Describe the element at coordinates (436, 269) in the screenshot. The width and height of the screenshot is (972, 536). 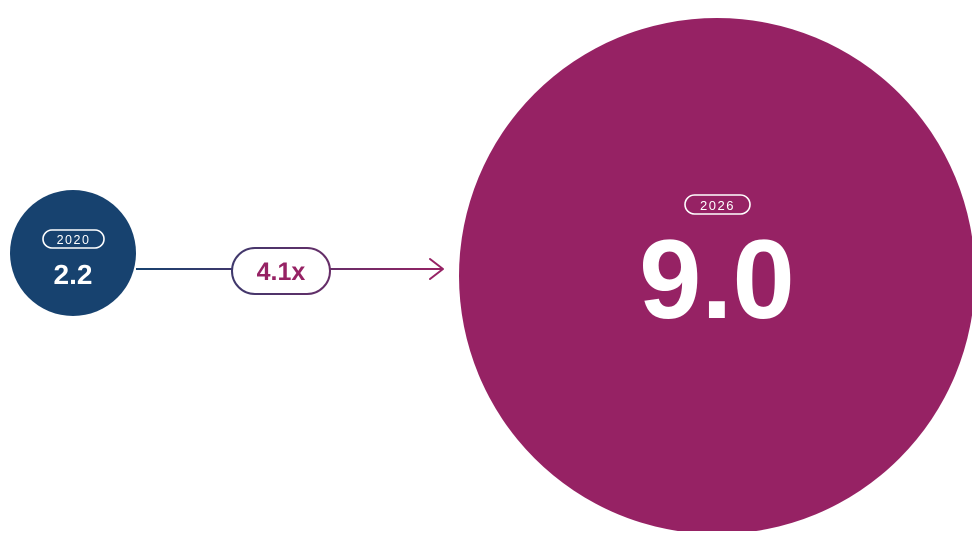
I see `arrow-head-icon` at that location.